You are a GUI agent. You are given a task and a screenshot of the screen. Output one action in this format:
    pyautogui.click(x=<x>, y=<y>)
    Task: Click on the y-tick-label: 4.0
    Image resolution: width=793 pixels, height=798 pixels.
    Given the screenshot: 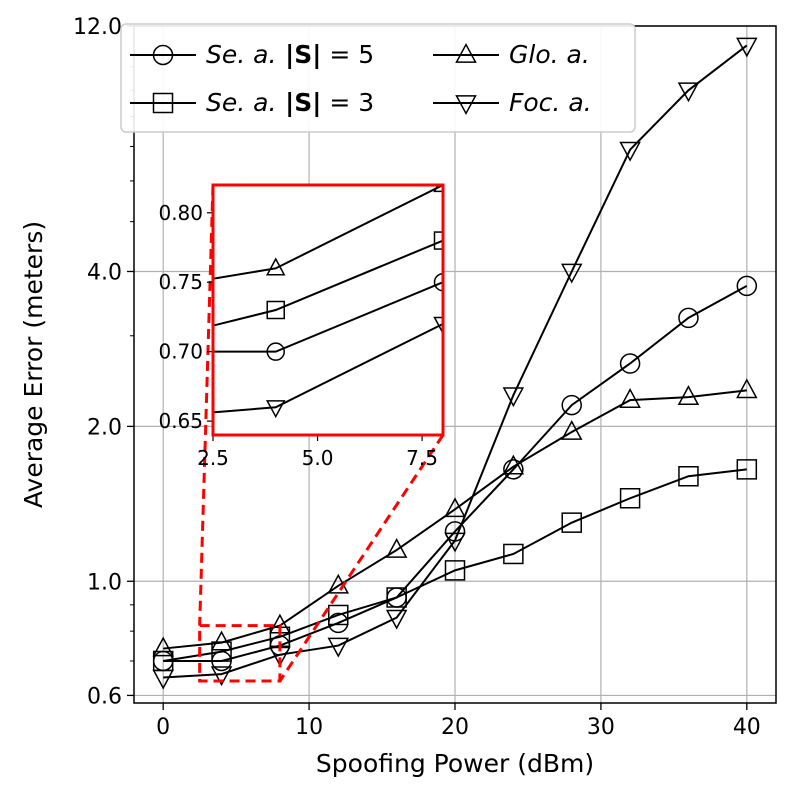 What is the action you would take?
    pyautogui.click(x=104, y=272)
    